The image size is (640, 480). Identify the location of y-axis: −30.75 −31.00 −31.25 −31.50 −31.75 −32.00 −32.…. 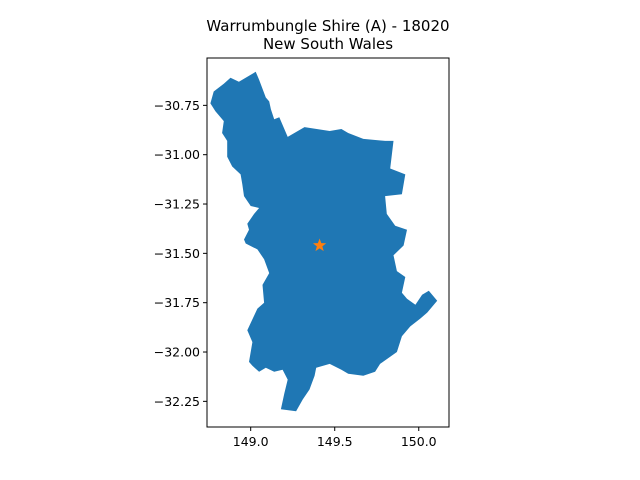
(180, 253).